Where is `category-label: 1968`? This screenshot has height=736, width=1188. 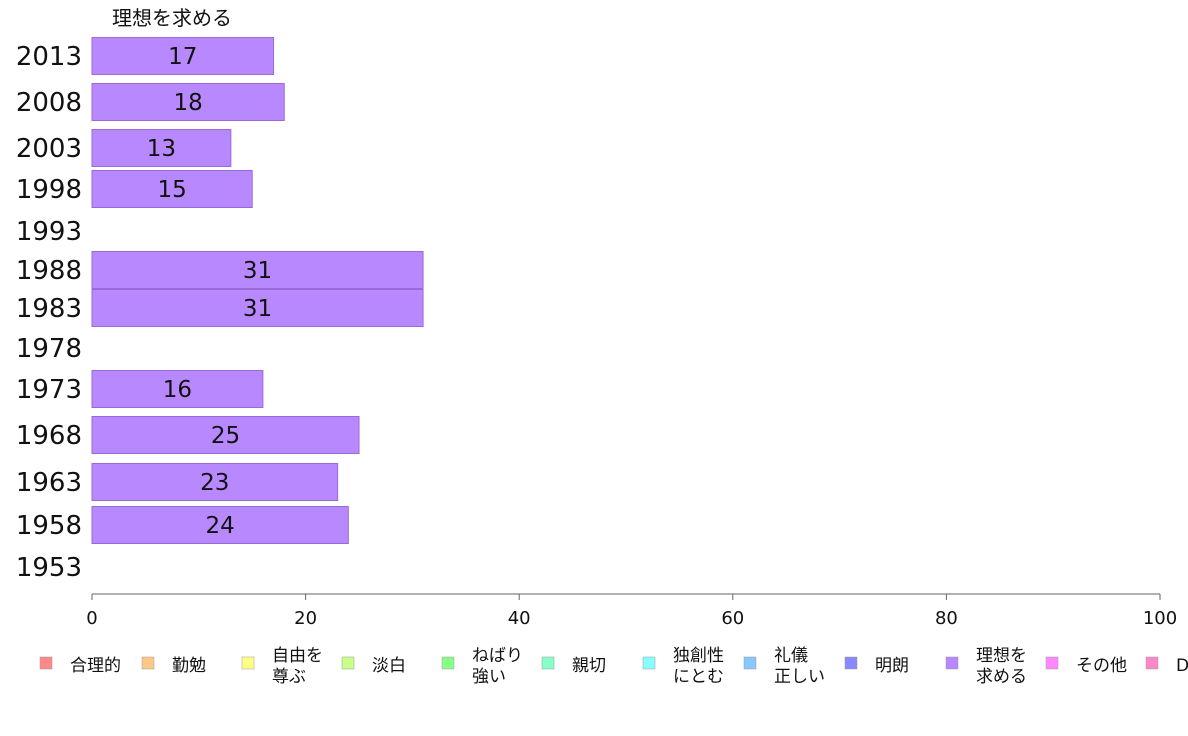
category-label: 1968 is located at coordinates (49, 436).